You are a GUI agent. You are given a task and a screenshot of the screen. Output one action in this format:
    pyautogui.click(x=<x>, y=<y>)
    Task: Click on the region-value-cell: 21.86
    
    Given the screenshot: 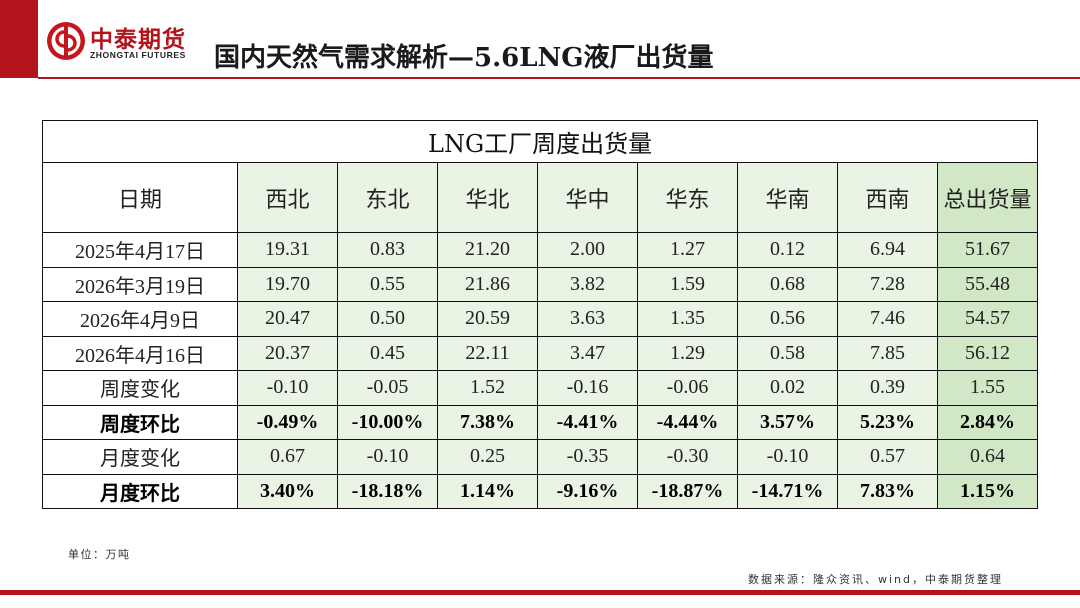 What is the action you would take?
    pyautogui.click(x=487, y=284)
    